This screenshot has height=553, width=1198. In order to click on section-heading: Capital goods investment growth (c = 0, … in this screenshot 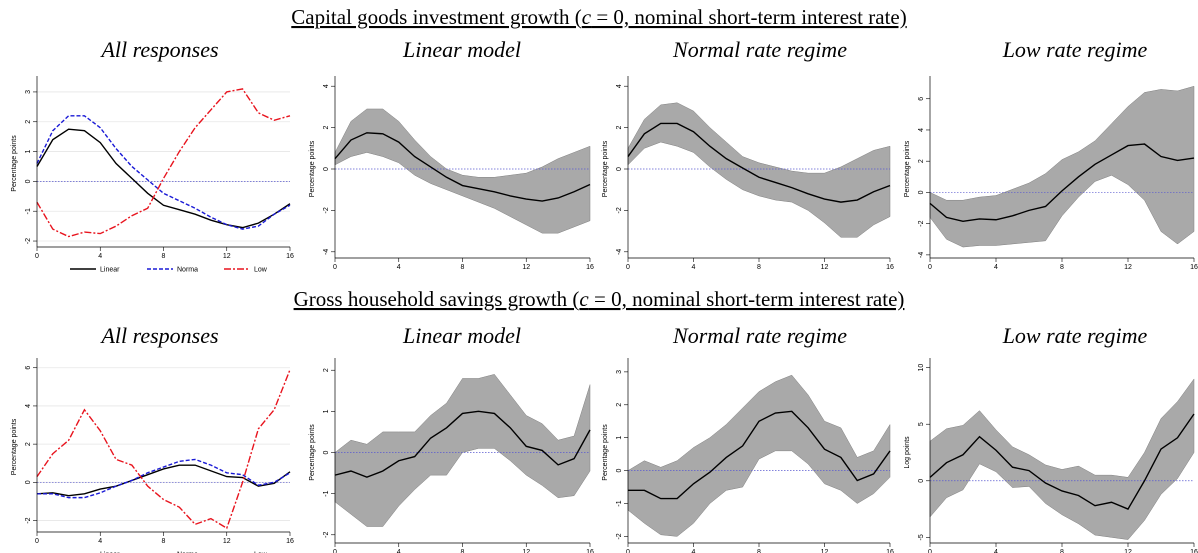, I will do `click(598, 17)`.